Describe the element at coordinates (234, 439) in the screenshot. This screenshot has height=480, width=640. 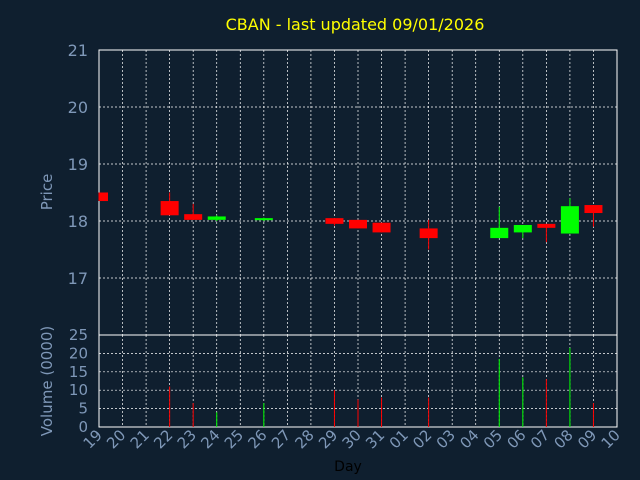
I see `day-tick-label: 25` at that location.